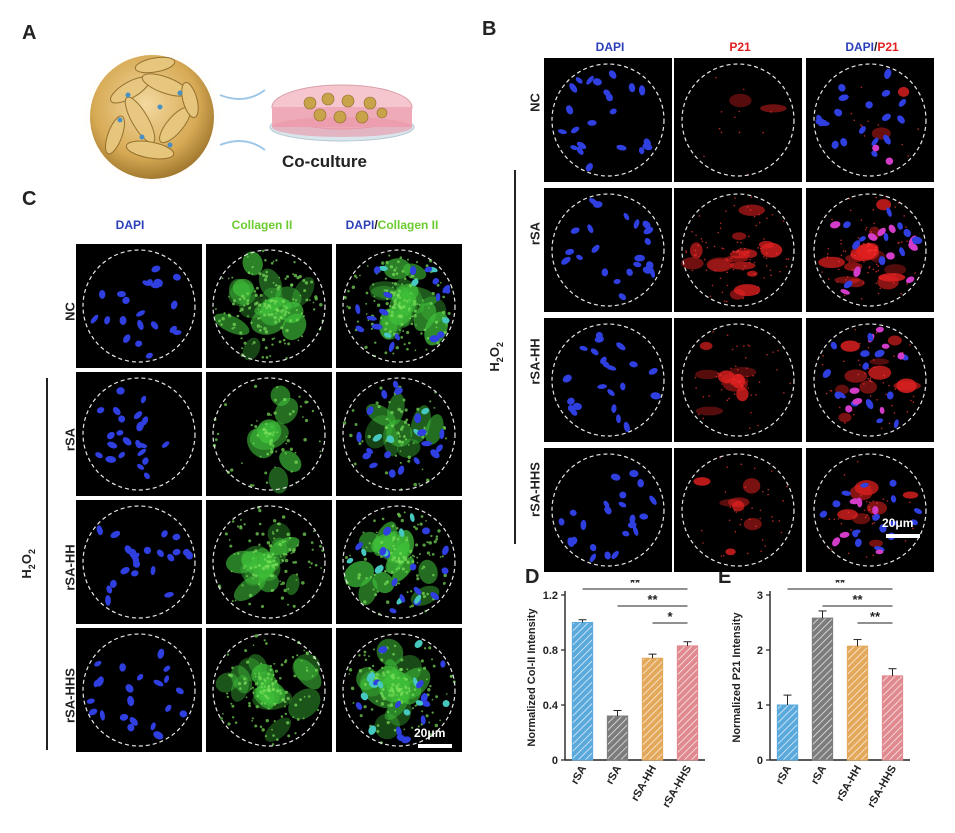 Image resolution: width=955 pixels, height=833 pixels. Describe the element at coordinates (760, 706) in the screenshot. I see `y-tick-label: 1` at that location.